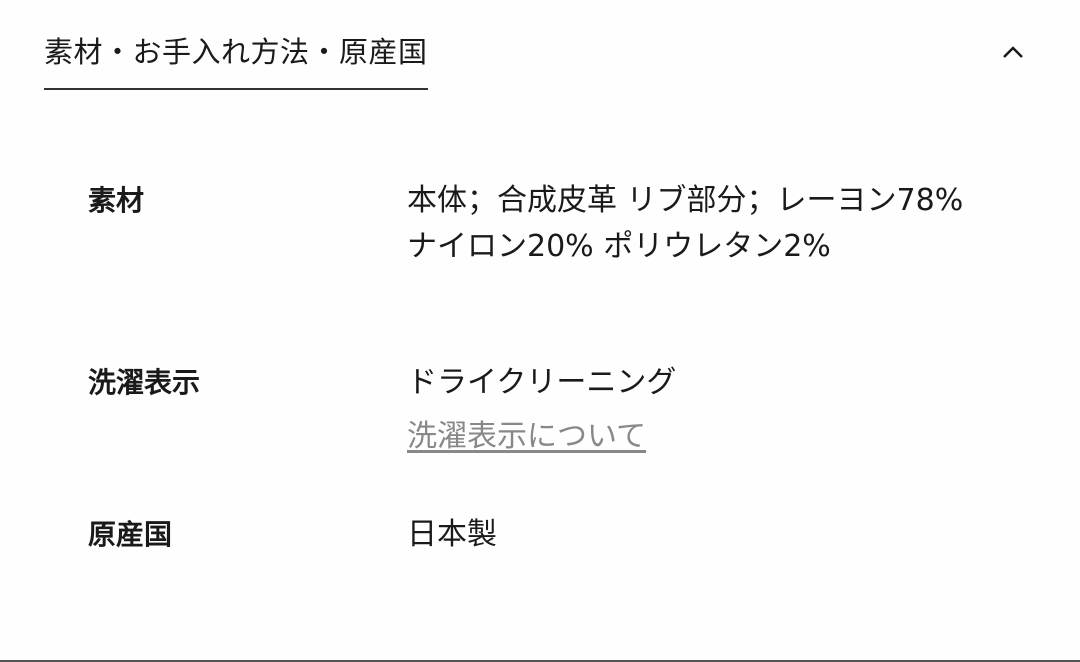  I want to click on section-title: 素材・お手入れ方法・原産国, so click(236, 52).